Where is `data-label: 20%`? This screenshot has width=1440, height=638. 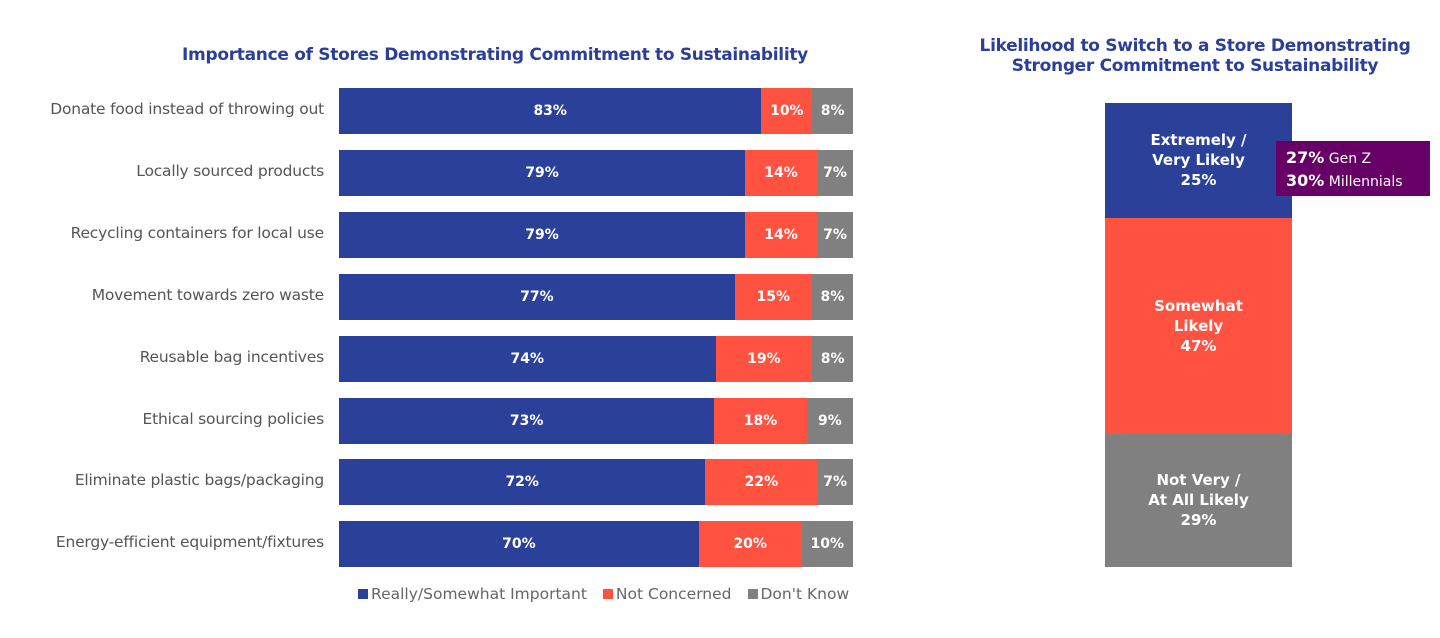
data-label: 20% is located at coordinates (750, 544).